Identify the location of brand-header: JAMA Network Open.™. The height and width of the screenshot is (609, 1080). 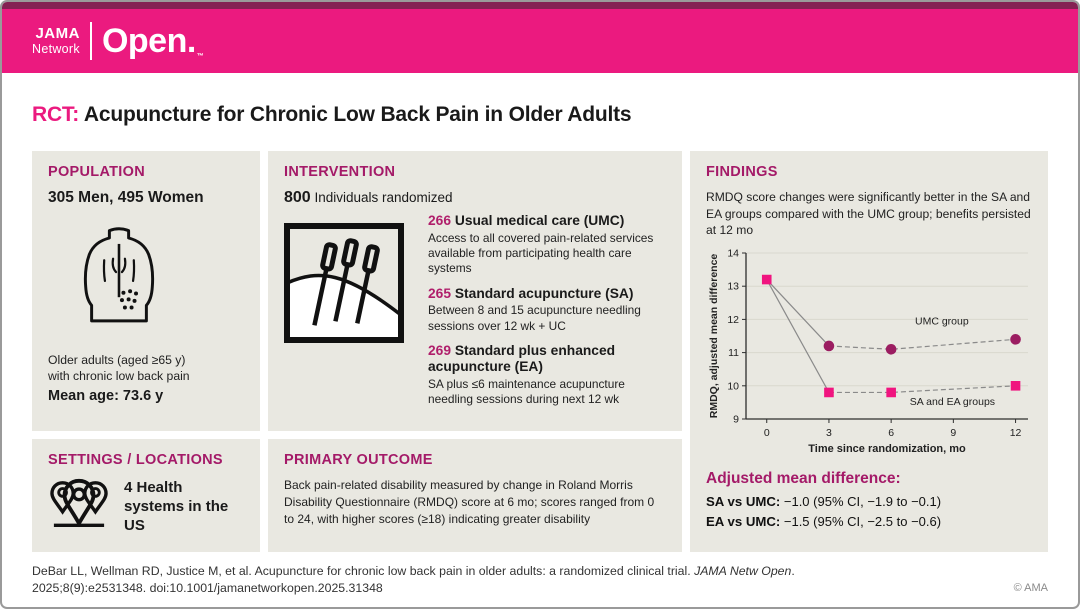
(540, 41).